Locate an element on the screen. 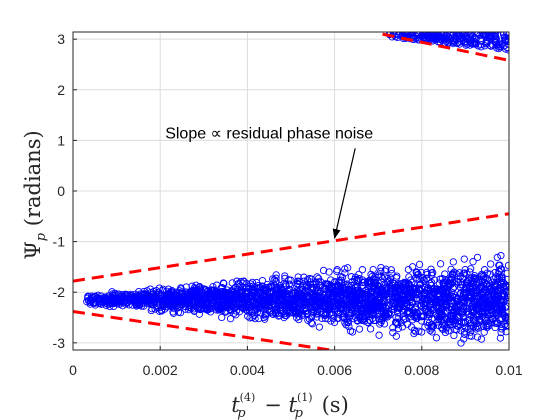 This screenshot has width=560, height=420. y-label-subscript: p is located at coordinates (41, 236).